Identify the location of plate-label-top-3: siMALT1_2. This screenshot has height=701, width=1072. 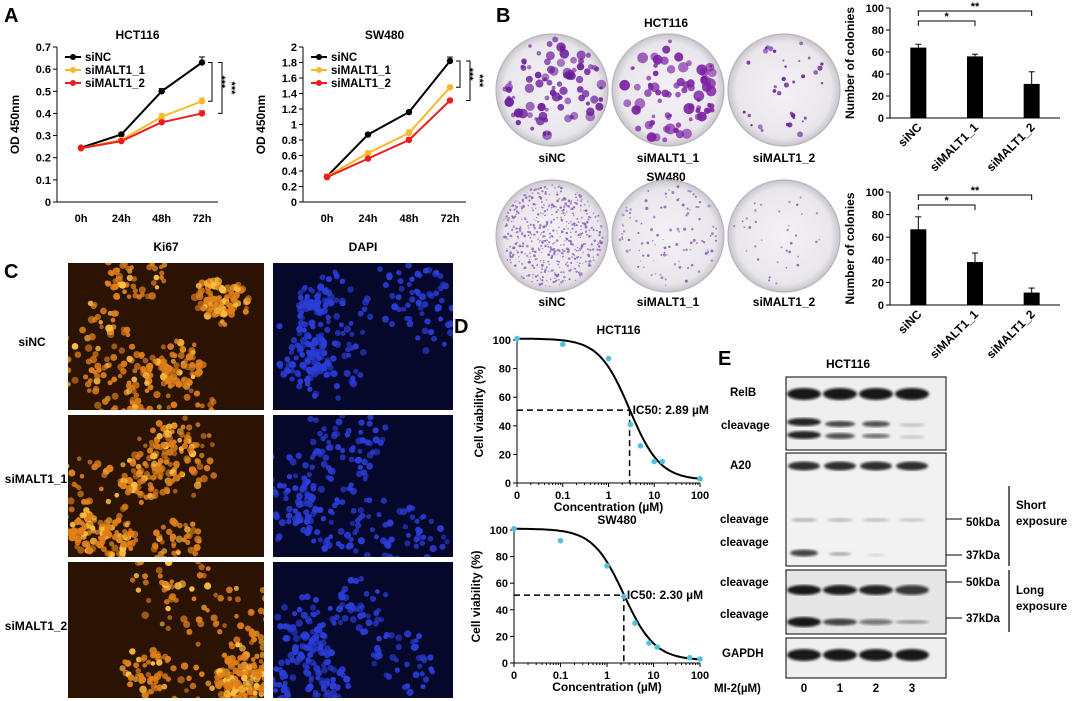
(784, 158).